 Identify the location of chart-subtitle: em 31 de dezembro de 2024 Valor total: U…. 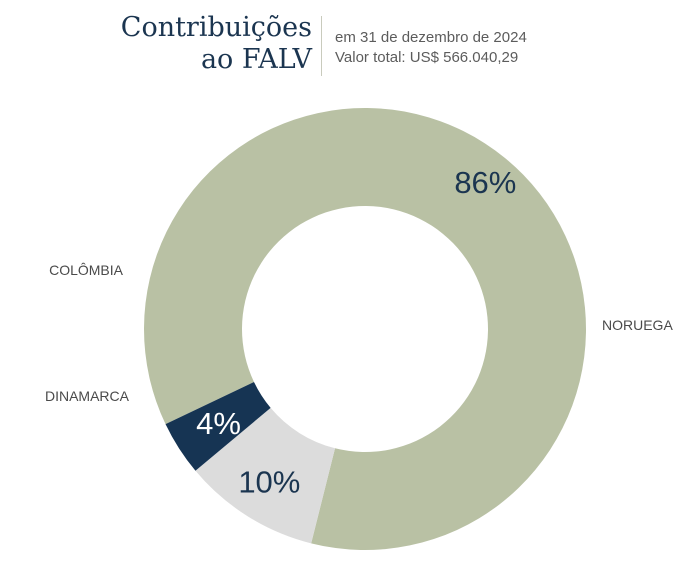
(431, 48).